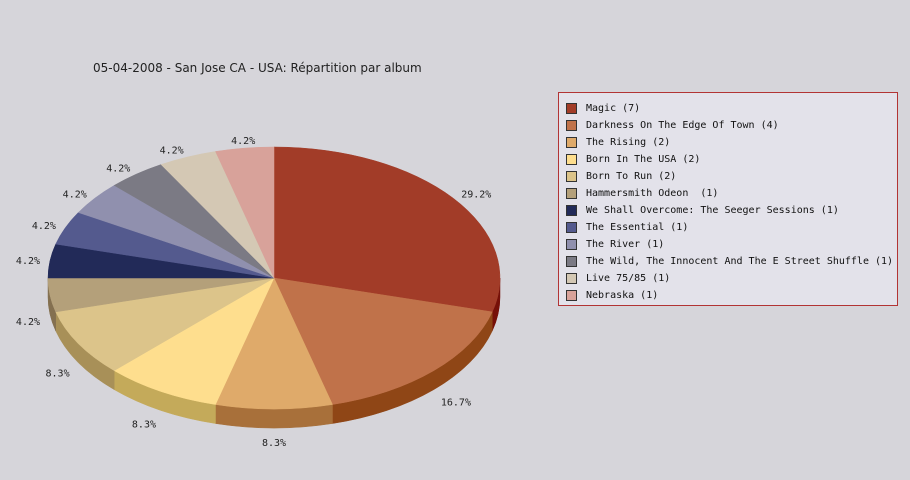 The width and height of the screenshot is (910, 480). I want to click on legend-label: Hammersmith Odeon (1), so click(652, 193).